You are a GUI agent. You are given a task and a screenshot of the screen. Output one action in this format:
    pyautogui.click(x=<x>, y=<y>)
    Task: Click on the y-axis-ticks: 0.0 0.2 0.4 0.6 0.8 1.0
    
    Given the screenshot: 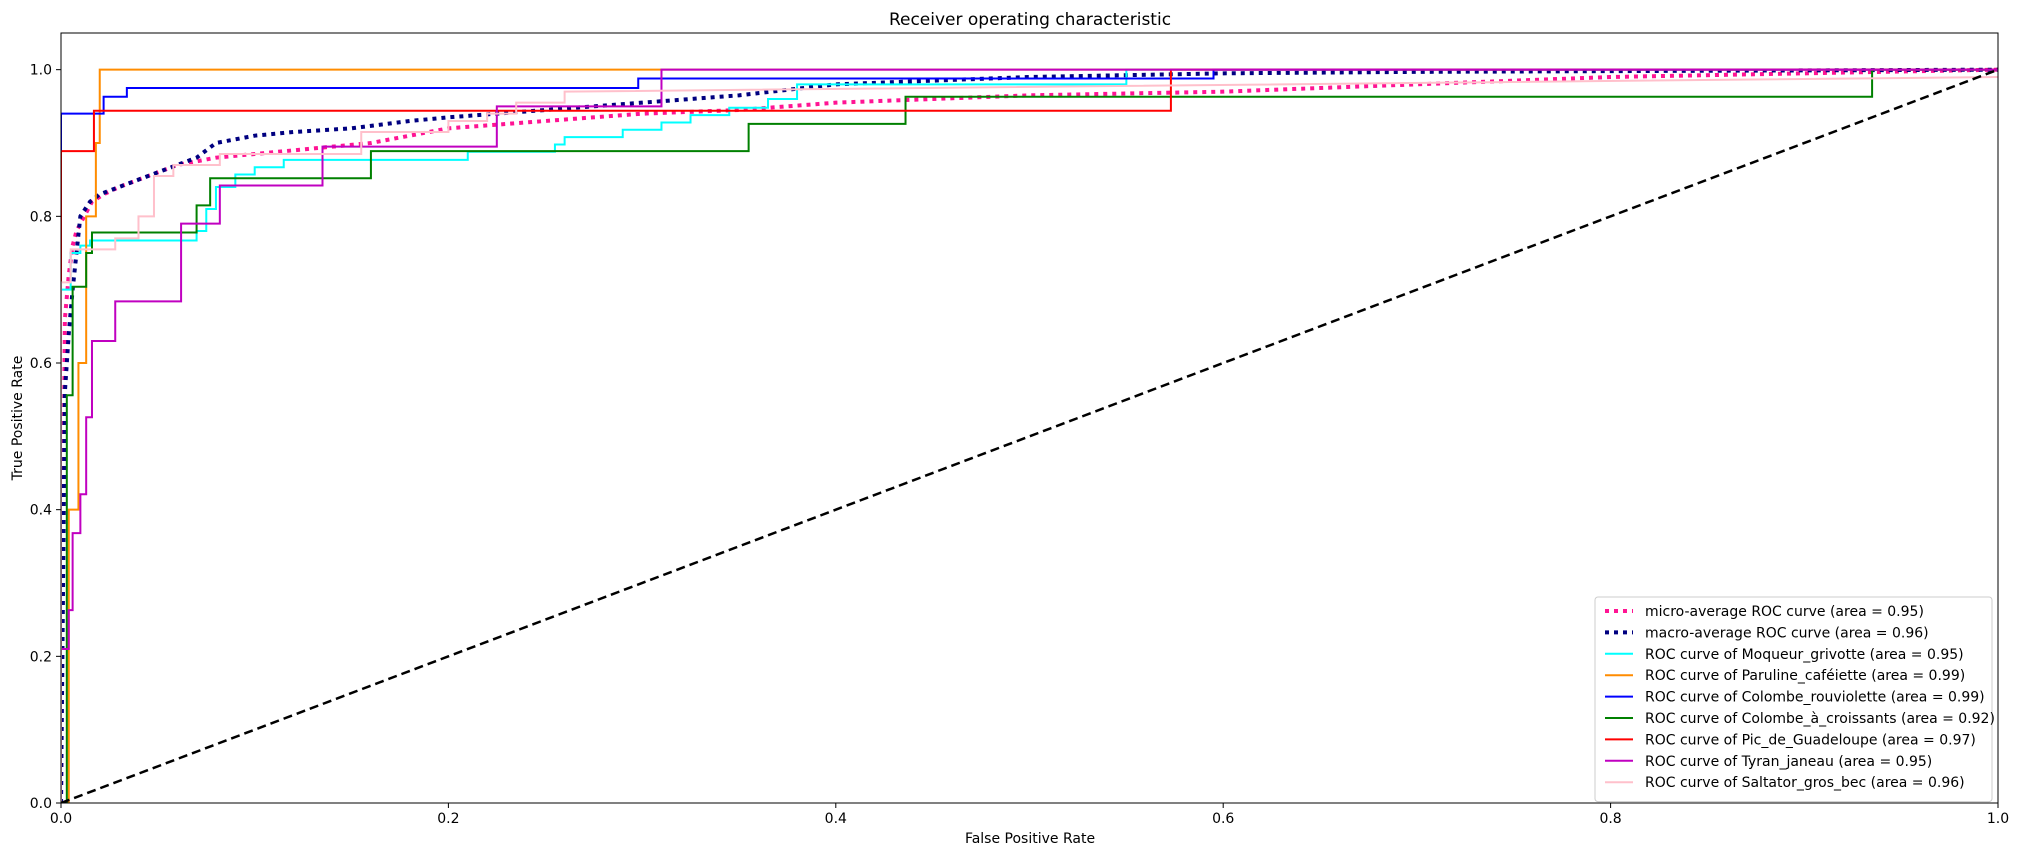 What is the action you would take?
    pyautogui.click(x=45, y=437)
    